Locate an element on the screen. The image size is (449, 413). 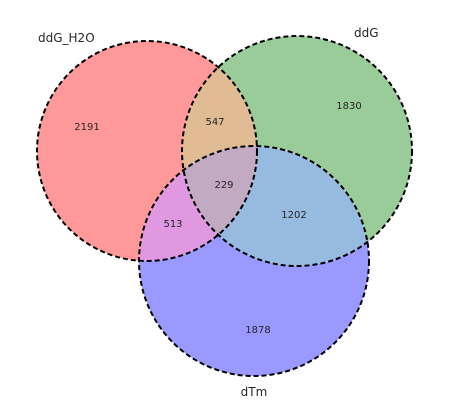
count-ac: 513 is located at coordinates (172, 224).